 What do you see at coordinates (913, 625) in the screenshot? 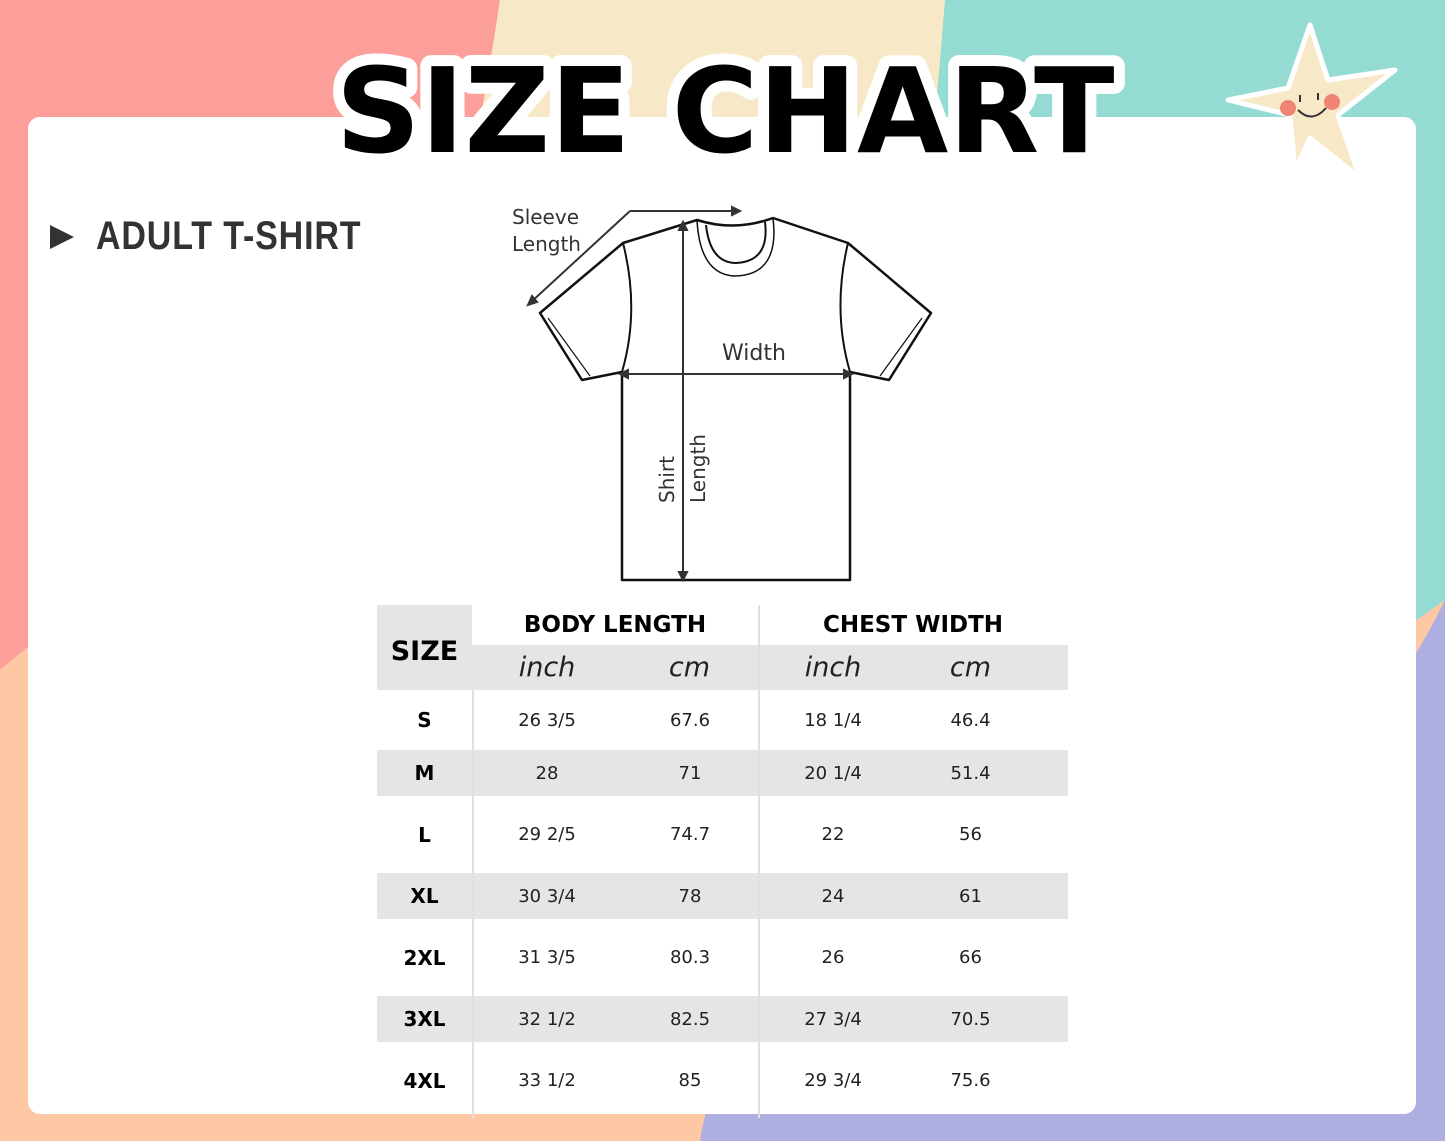
I see `chest-width-header: CHEST WIDTH` at bounding box center [913, 625].